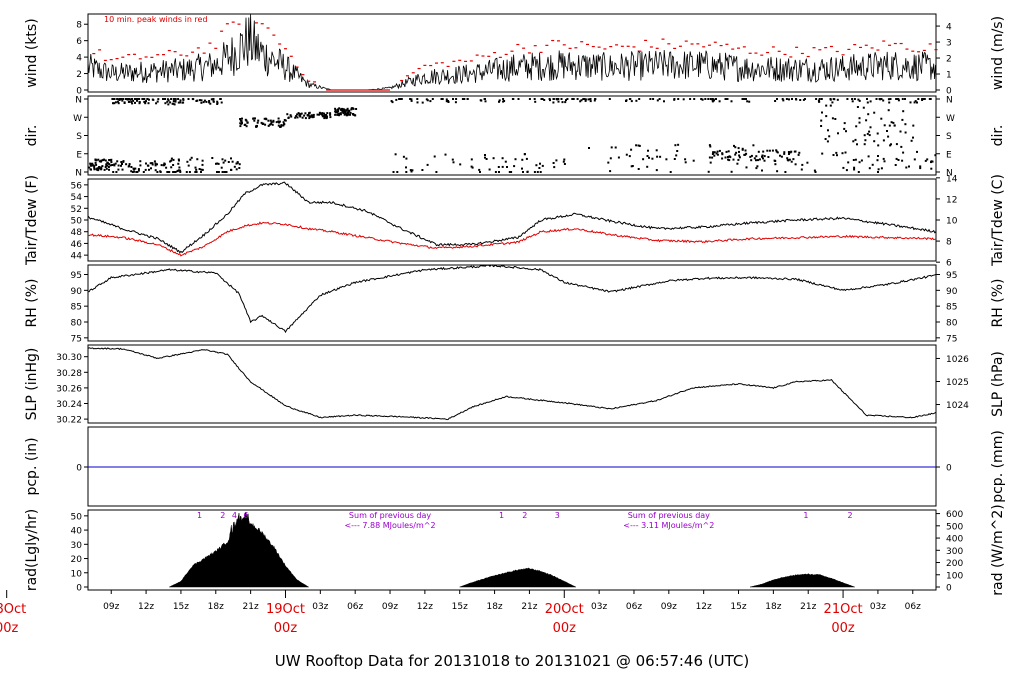 Image resolution: width=1024 pixels, height=700 pixels. I want to click on rad-right-tick-label: 200, so click(954, 564).